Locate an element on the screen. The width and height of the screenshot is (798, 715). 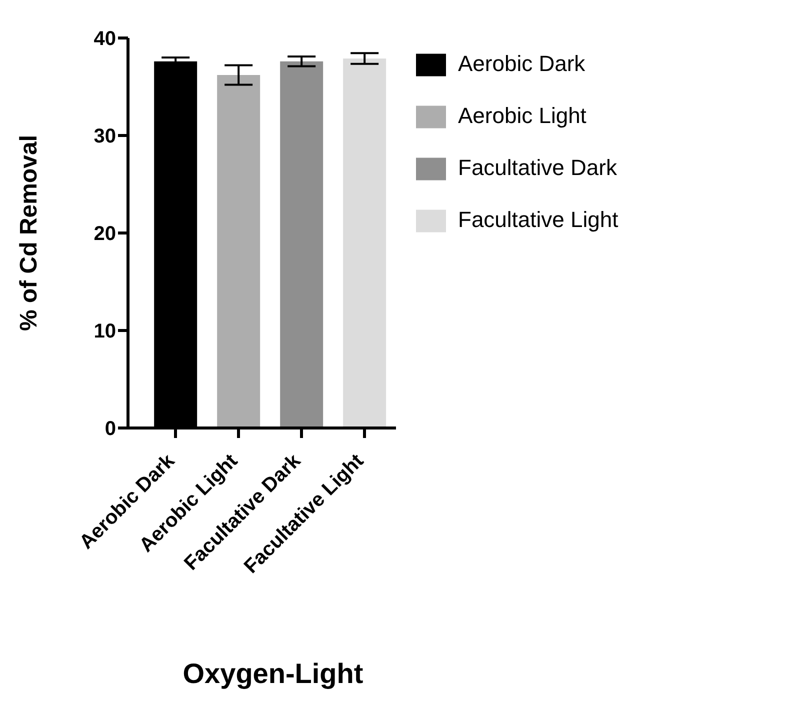
legend-label: Aerobic Dark is located at coordinates (522, 63).